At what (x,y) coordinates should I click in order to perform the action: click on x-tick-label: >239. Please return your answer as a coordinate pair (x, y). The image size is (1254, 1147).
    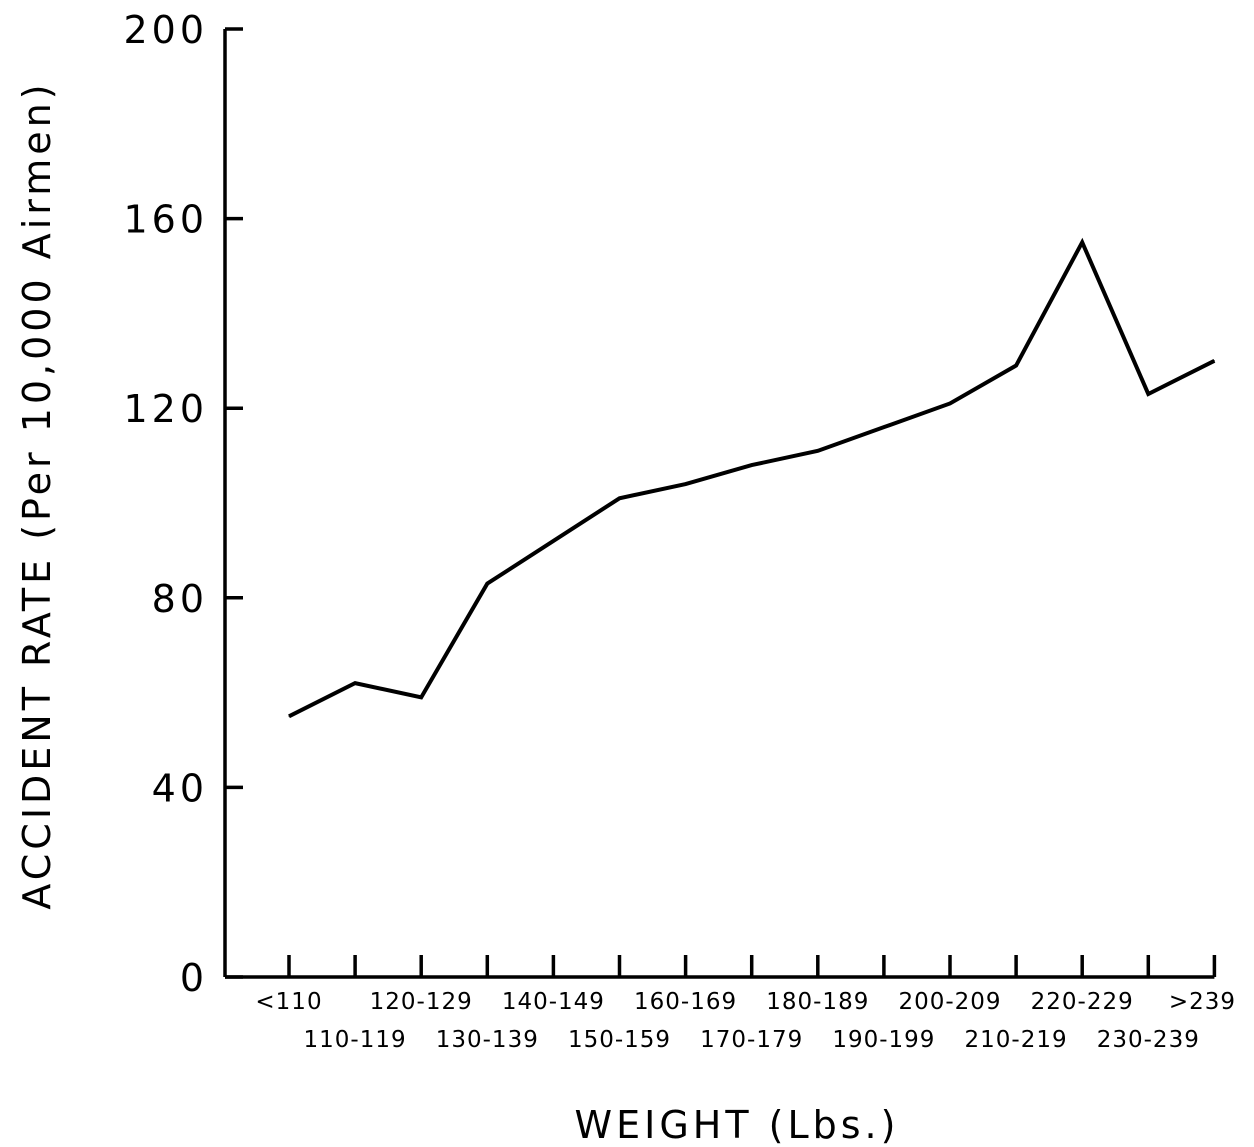
    Looking at the image, I should click on (1202, 1002).